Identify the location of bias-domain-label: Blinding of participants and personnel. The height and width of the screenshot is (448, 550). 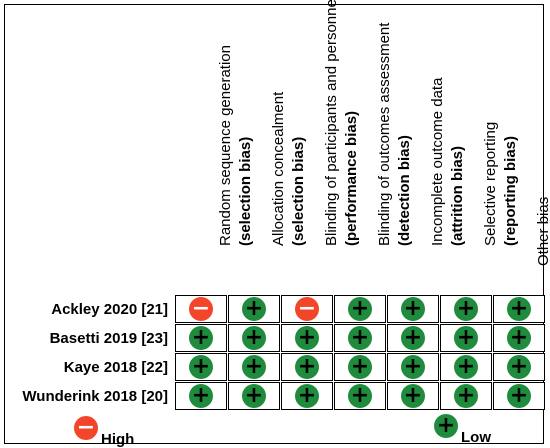
(331, 123).